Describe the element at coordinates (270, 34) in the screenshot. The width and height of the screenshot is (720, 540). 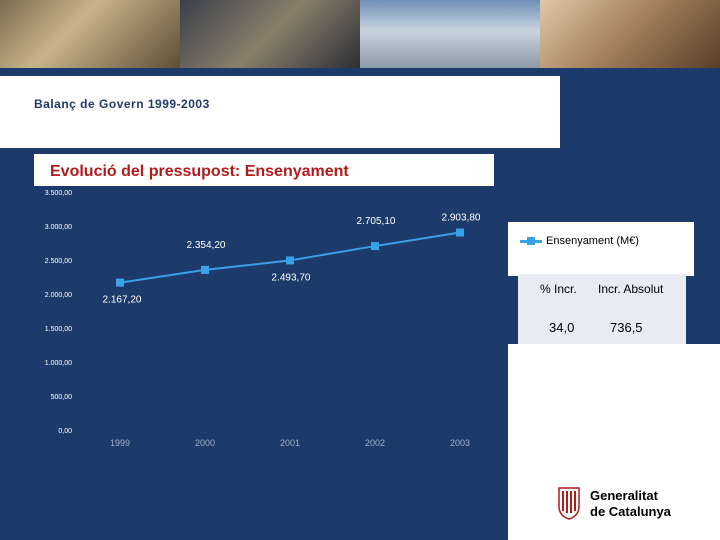
I see `photo-police` at that location.